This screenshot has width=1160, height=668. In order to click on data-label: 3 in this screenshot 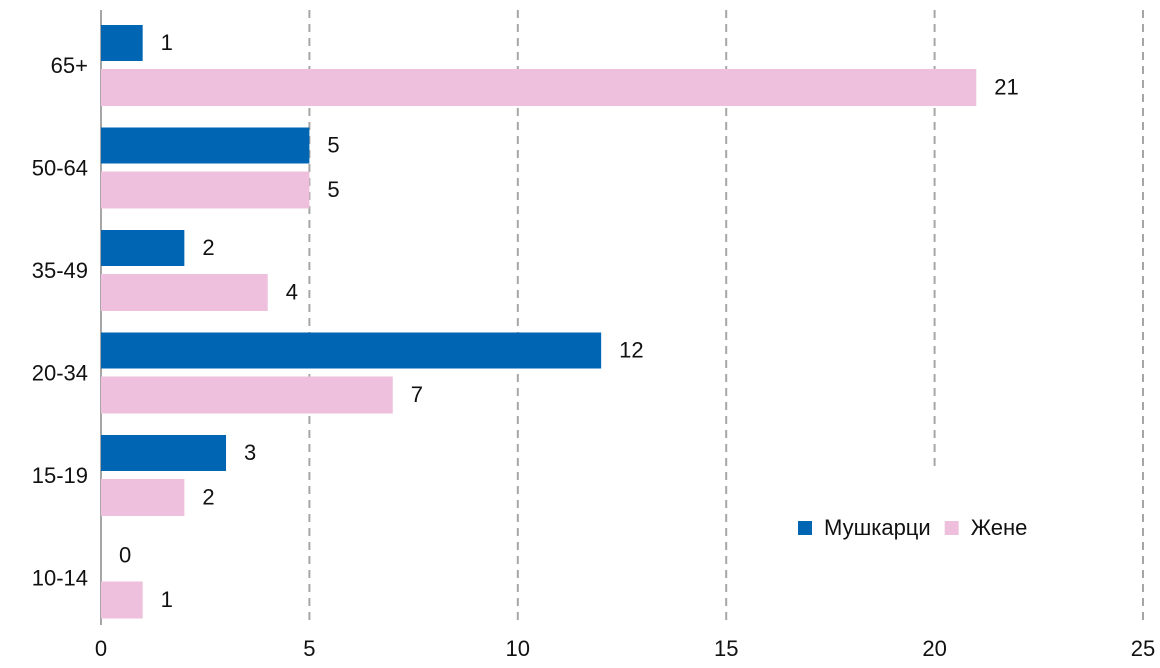, I will do `click(250, 452)`.